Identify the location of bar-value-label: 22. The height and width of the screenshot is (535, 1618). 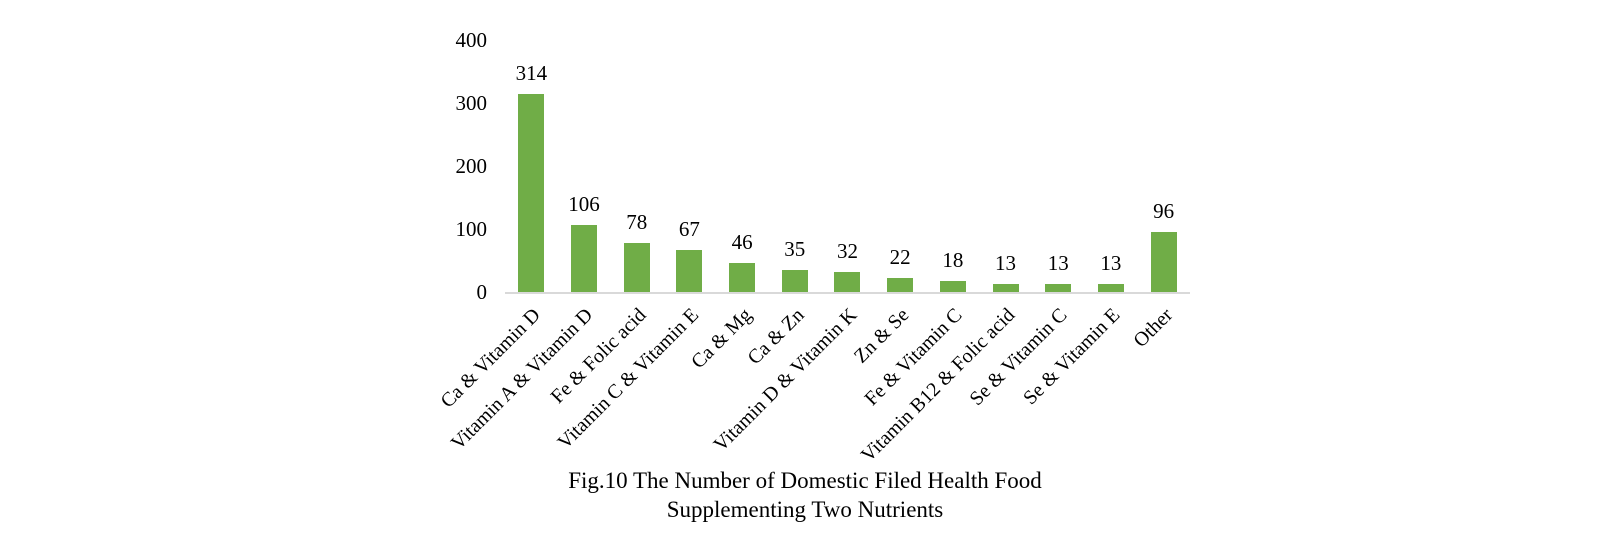
(900, 257).